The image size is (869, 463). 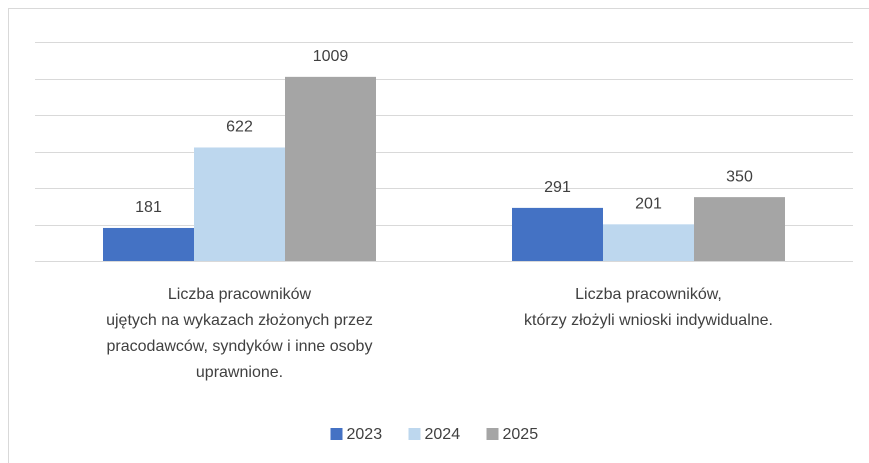 I want to click on data-label: 622, so click(x=239, y=127).